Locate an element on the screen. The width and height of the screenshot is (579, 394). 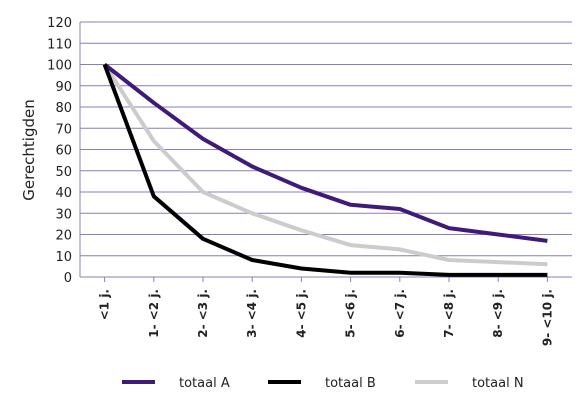
y-tick-label: 120 is located at coordinates (59, 23).